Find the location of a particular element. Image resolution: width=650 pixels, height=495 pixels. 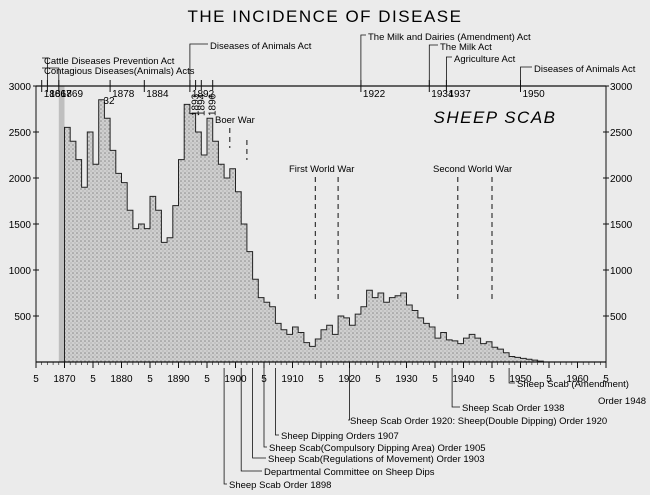

x-tick-label: 1960 is located at coordinates (577, 379).